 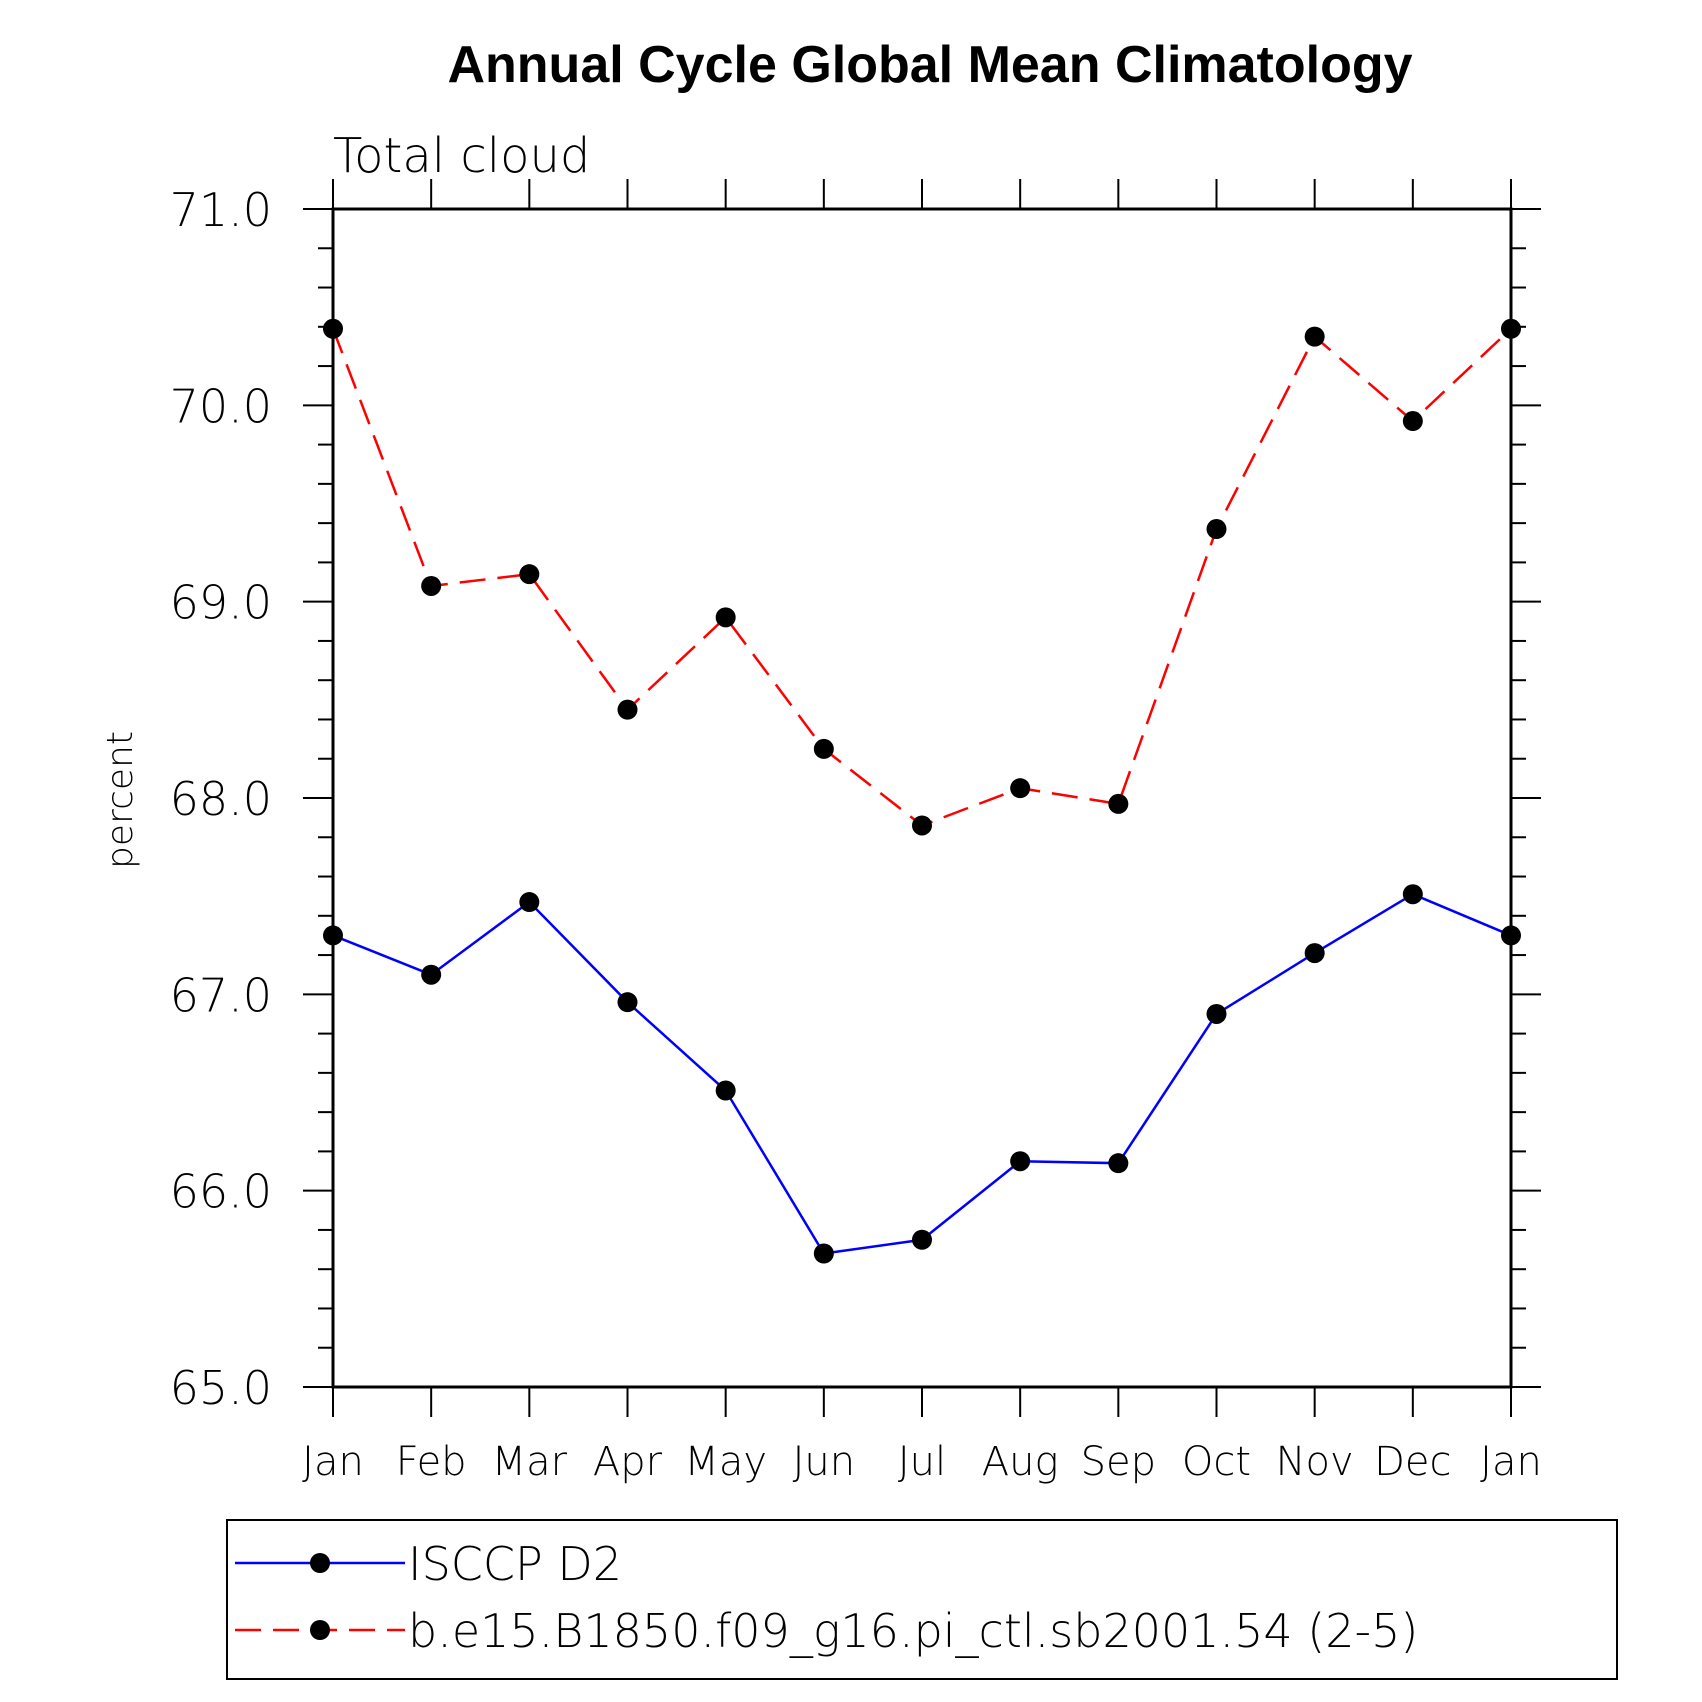 I want to click on x-tick-label: Oct, so click(x=1216, y=1462).